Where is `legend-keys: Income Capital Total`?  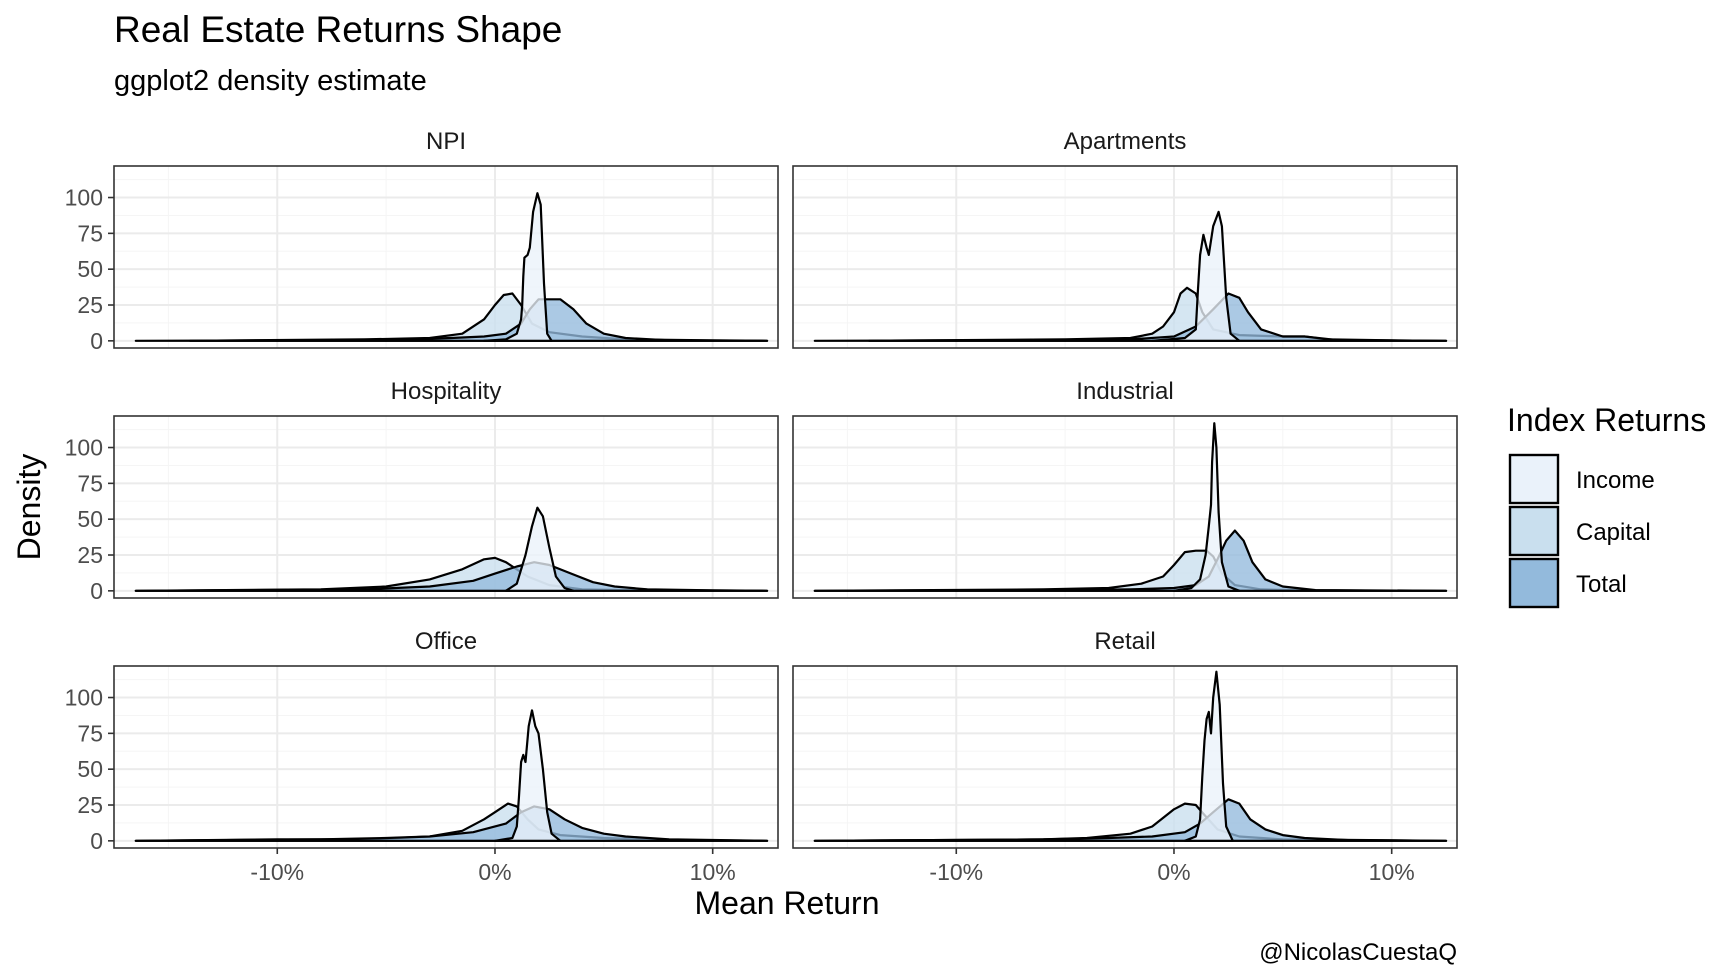
legend-keys: Income Capital Total is located at coordinates (1581, 531).